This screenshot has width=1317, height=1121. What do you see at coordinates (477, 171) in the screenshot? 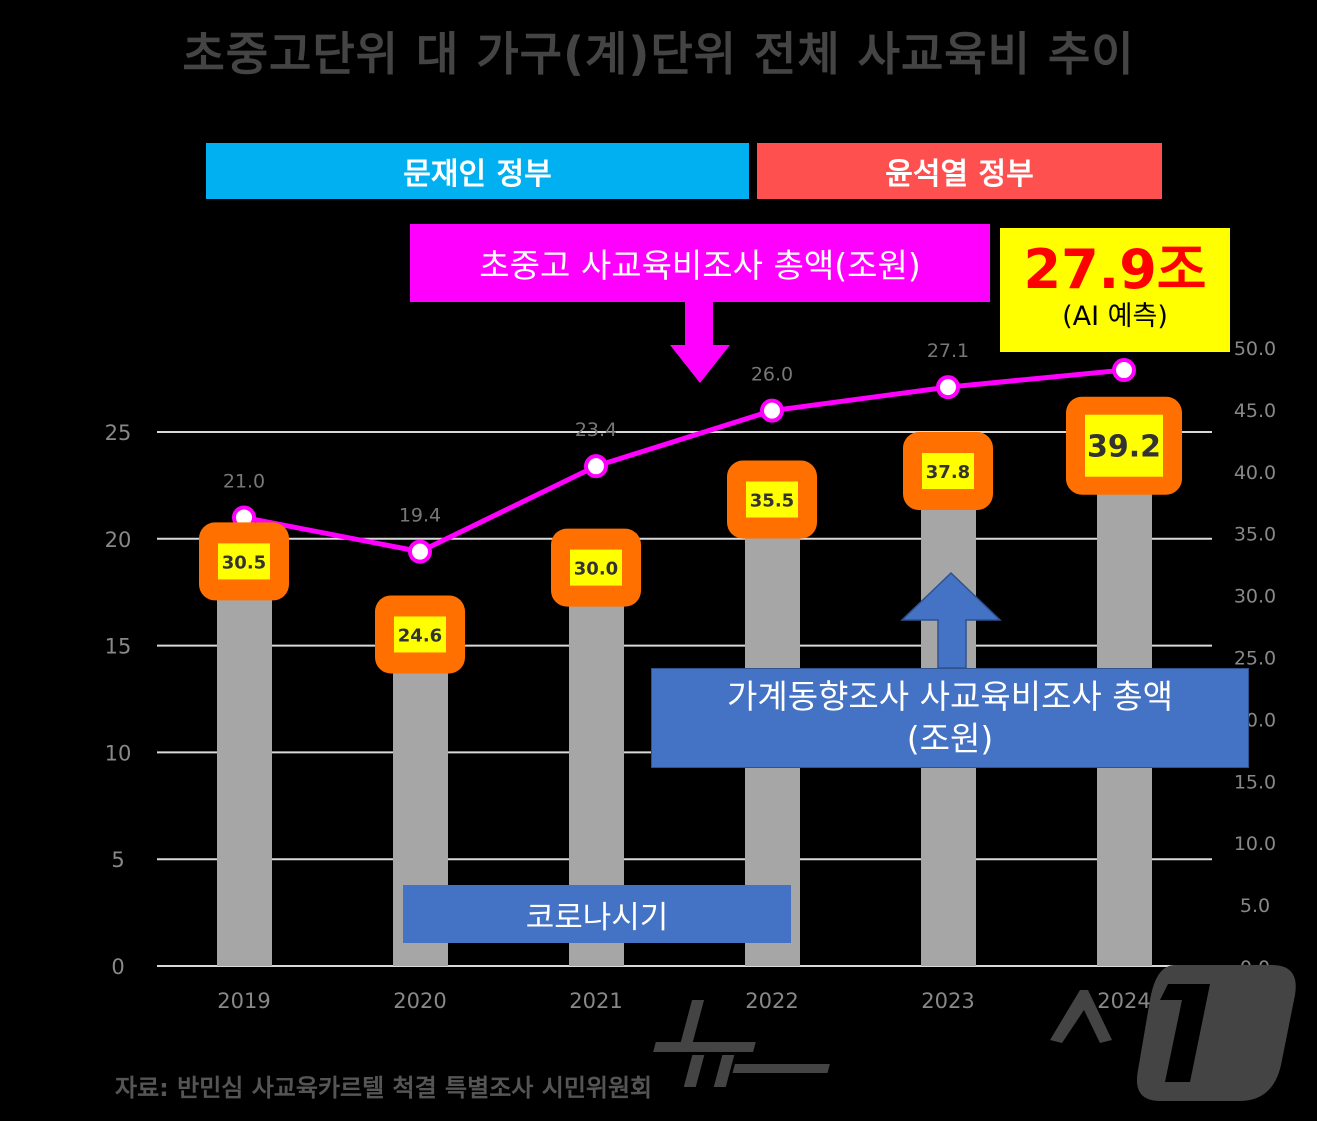
I see `moon-government-banner: 문재인 정부` at bounding box center [477, 171].